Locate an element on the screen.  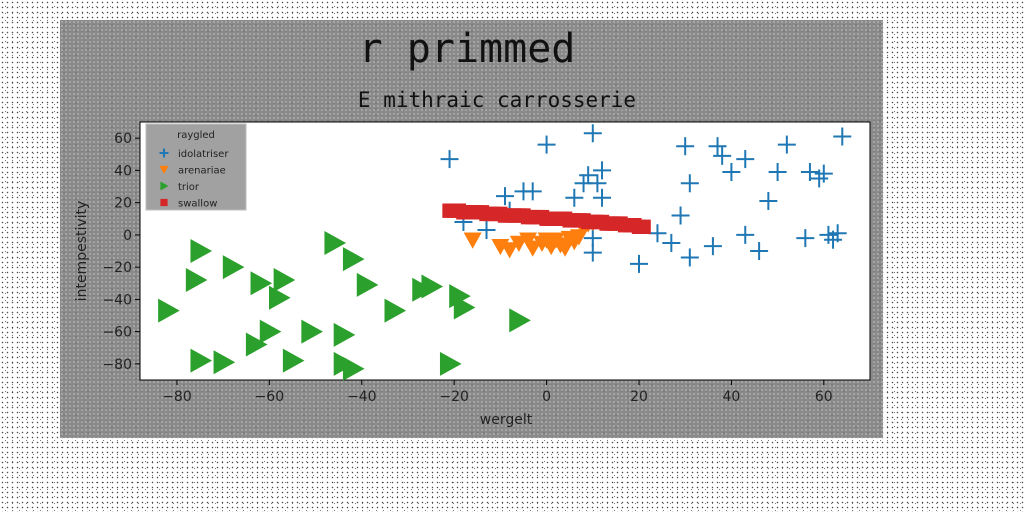
series-arenariae is located at coordinates (532, 236).